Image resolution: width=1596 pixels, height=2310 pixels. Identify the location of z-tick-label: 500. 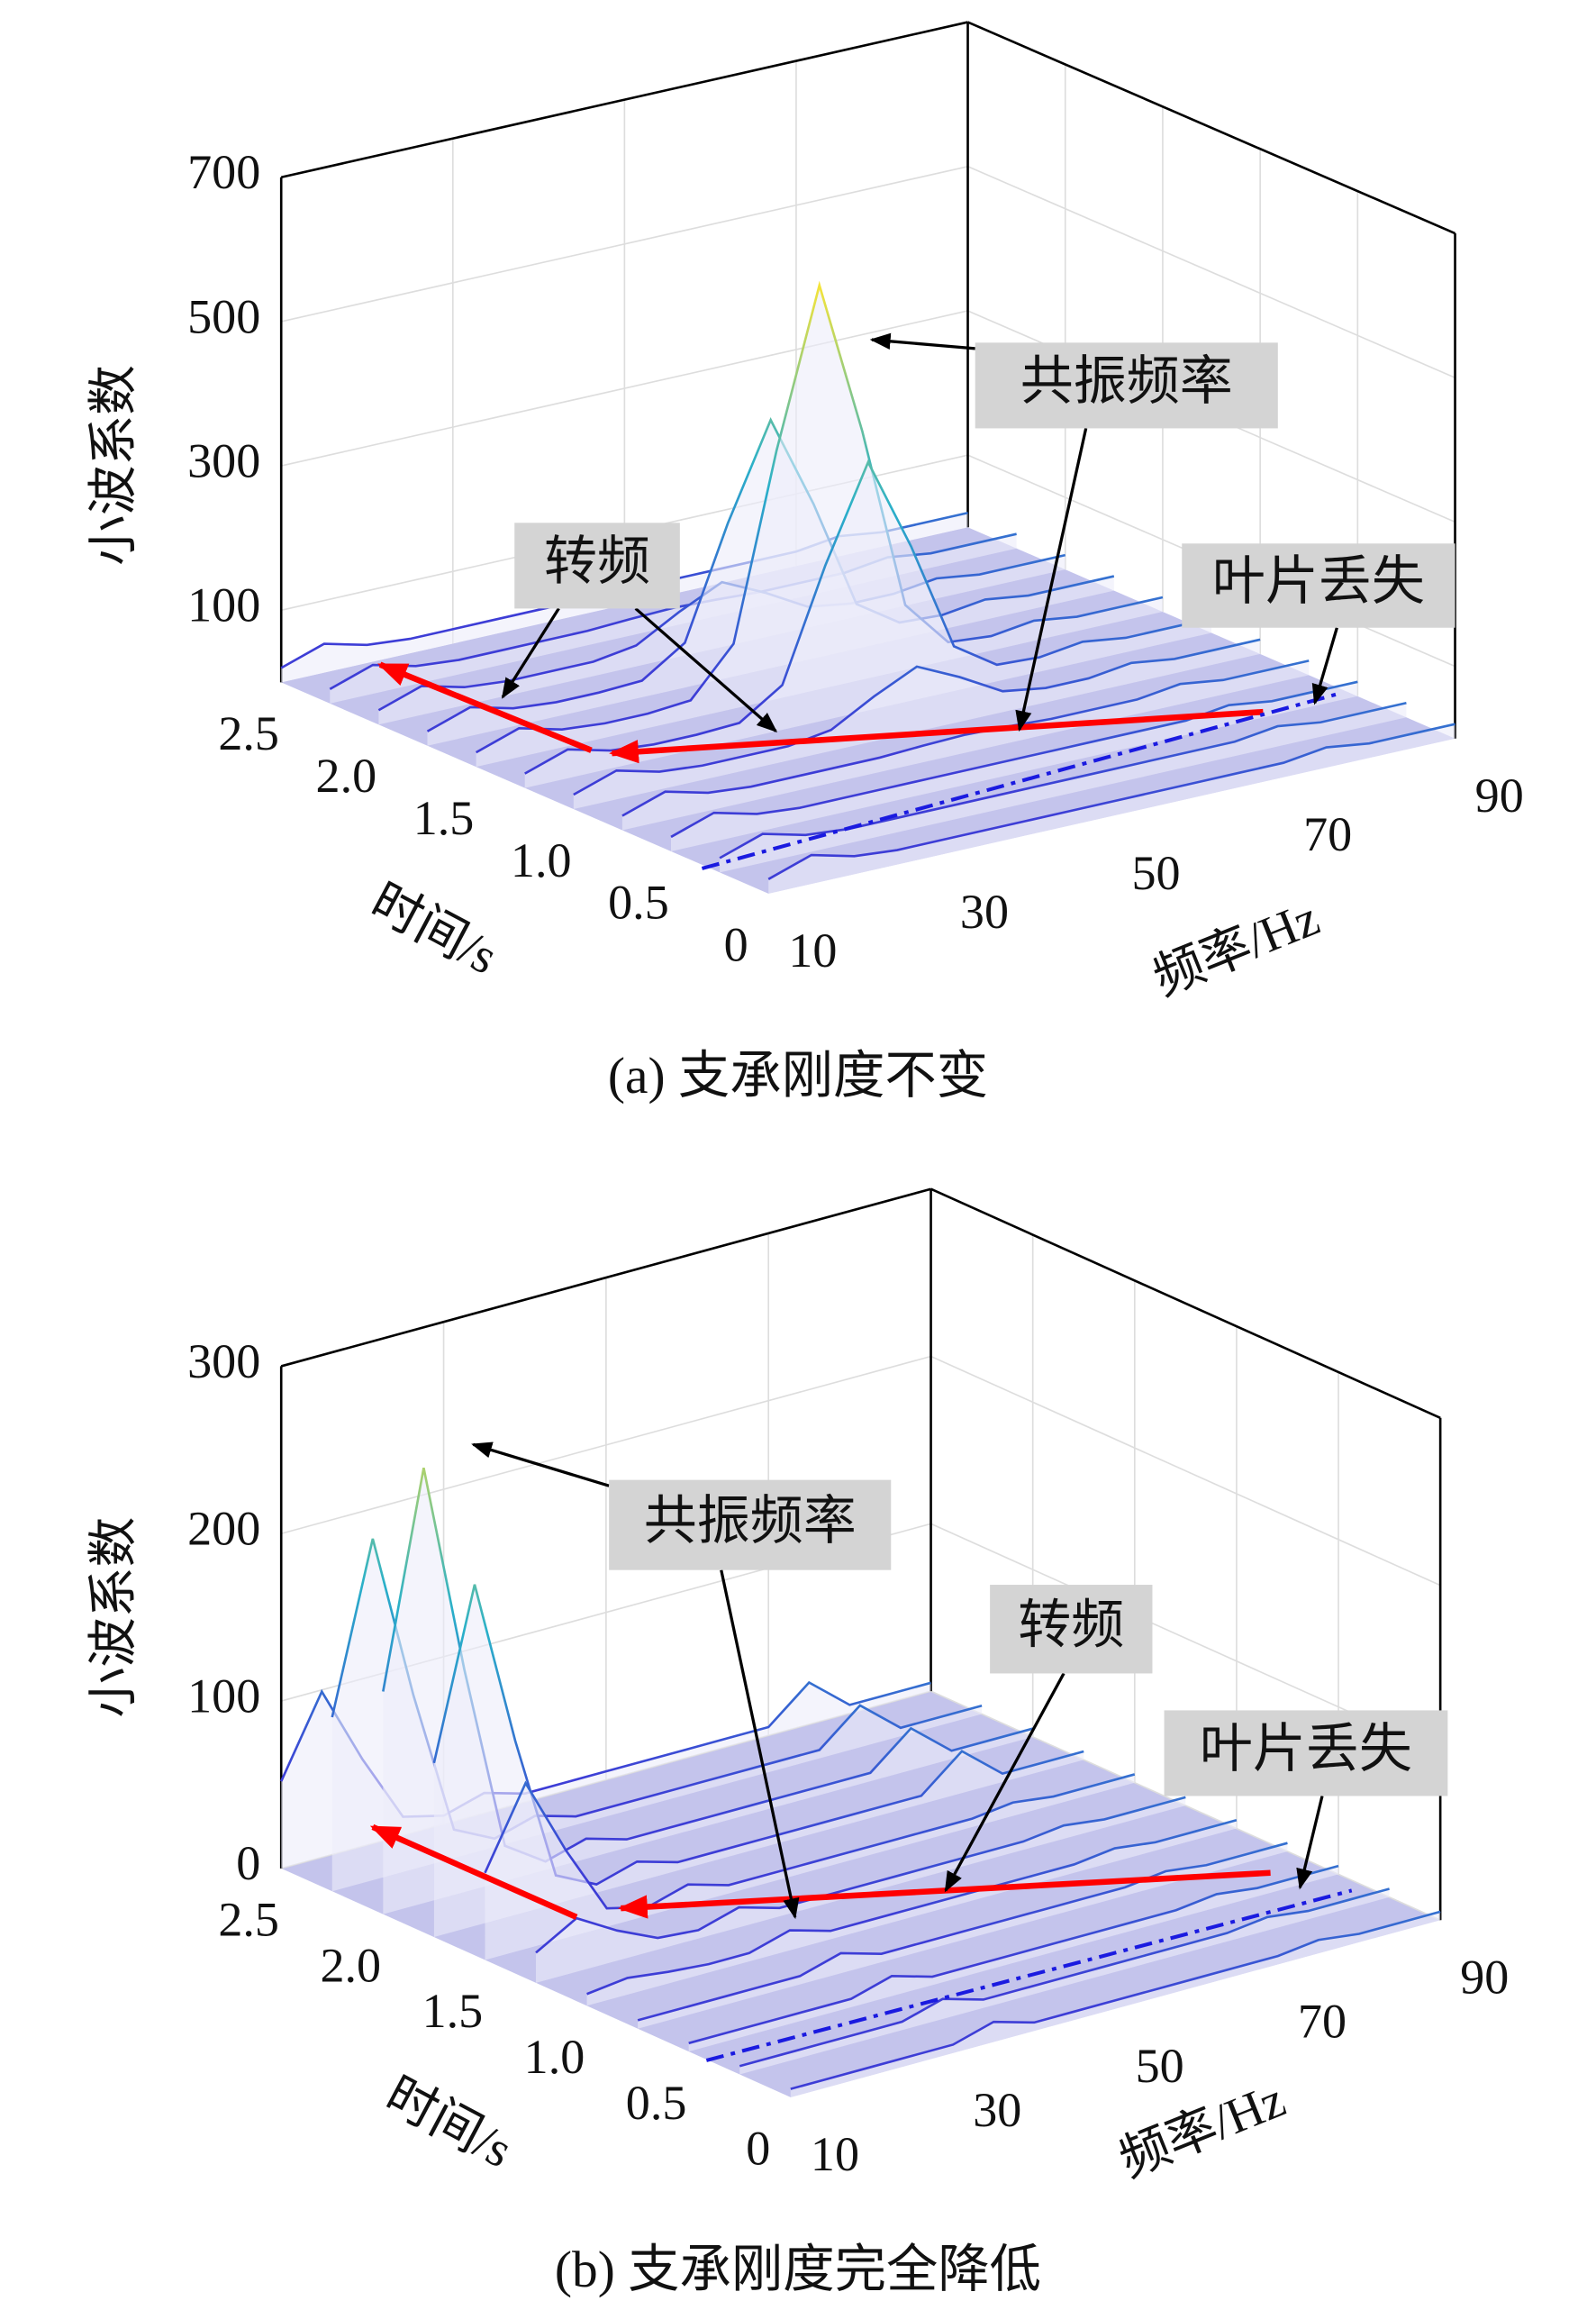
(223, 316).